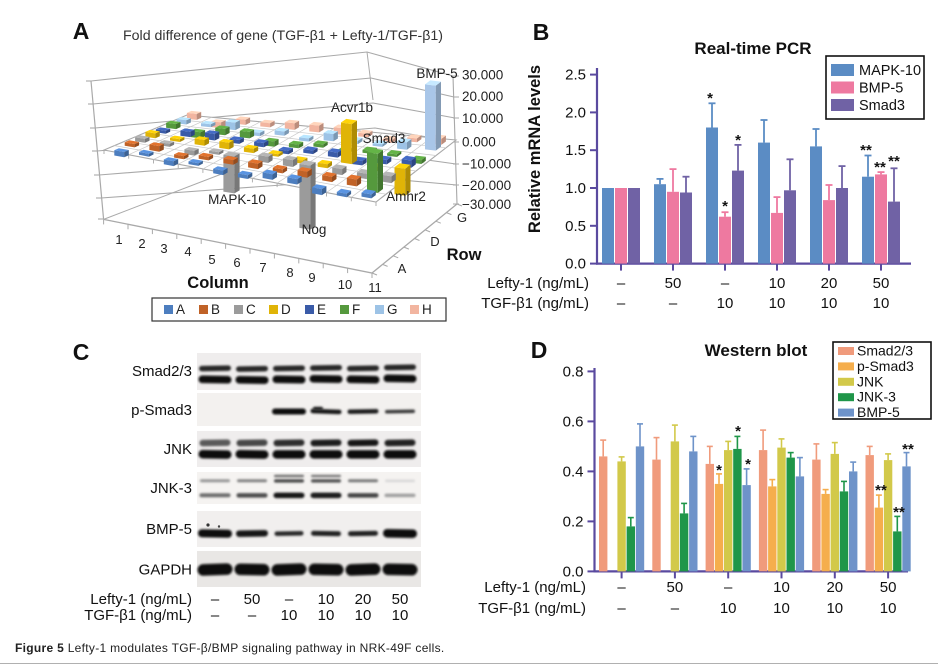 Image resolution: width=938 pixels, height=670 pixels. What do you see at coordinates (427, 309) in the screenshot?
I see `svg-text: H` at bounding box center [427, 309].